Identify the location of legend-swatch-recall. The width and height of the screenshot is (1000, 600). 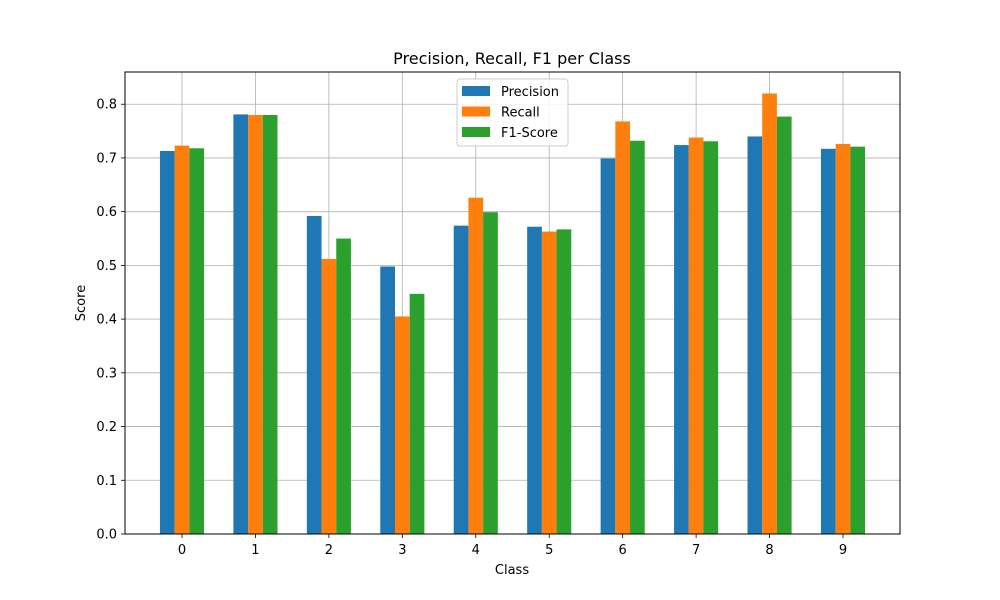
(476, 111).